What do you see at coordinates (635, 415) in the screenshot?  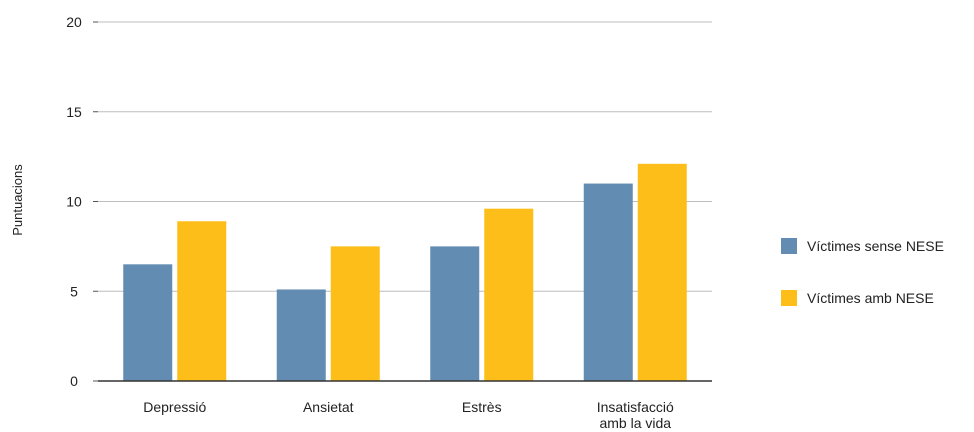 I see `x-tick-label: Insatisfacció amb la vida` at bounding box center [635, 415].